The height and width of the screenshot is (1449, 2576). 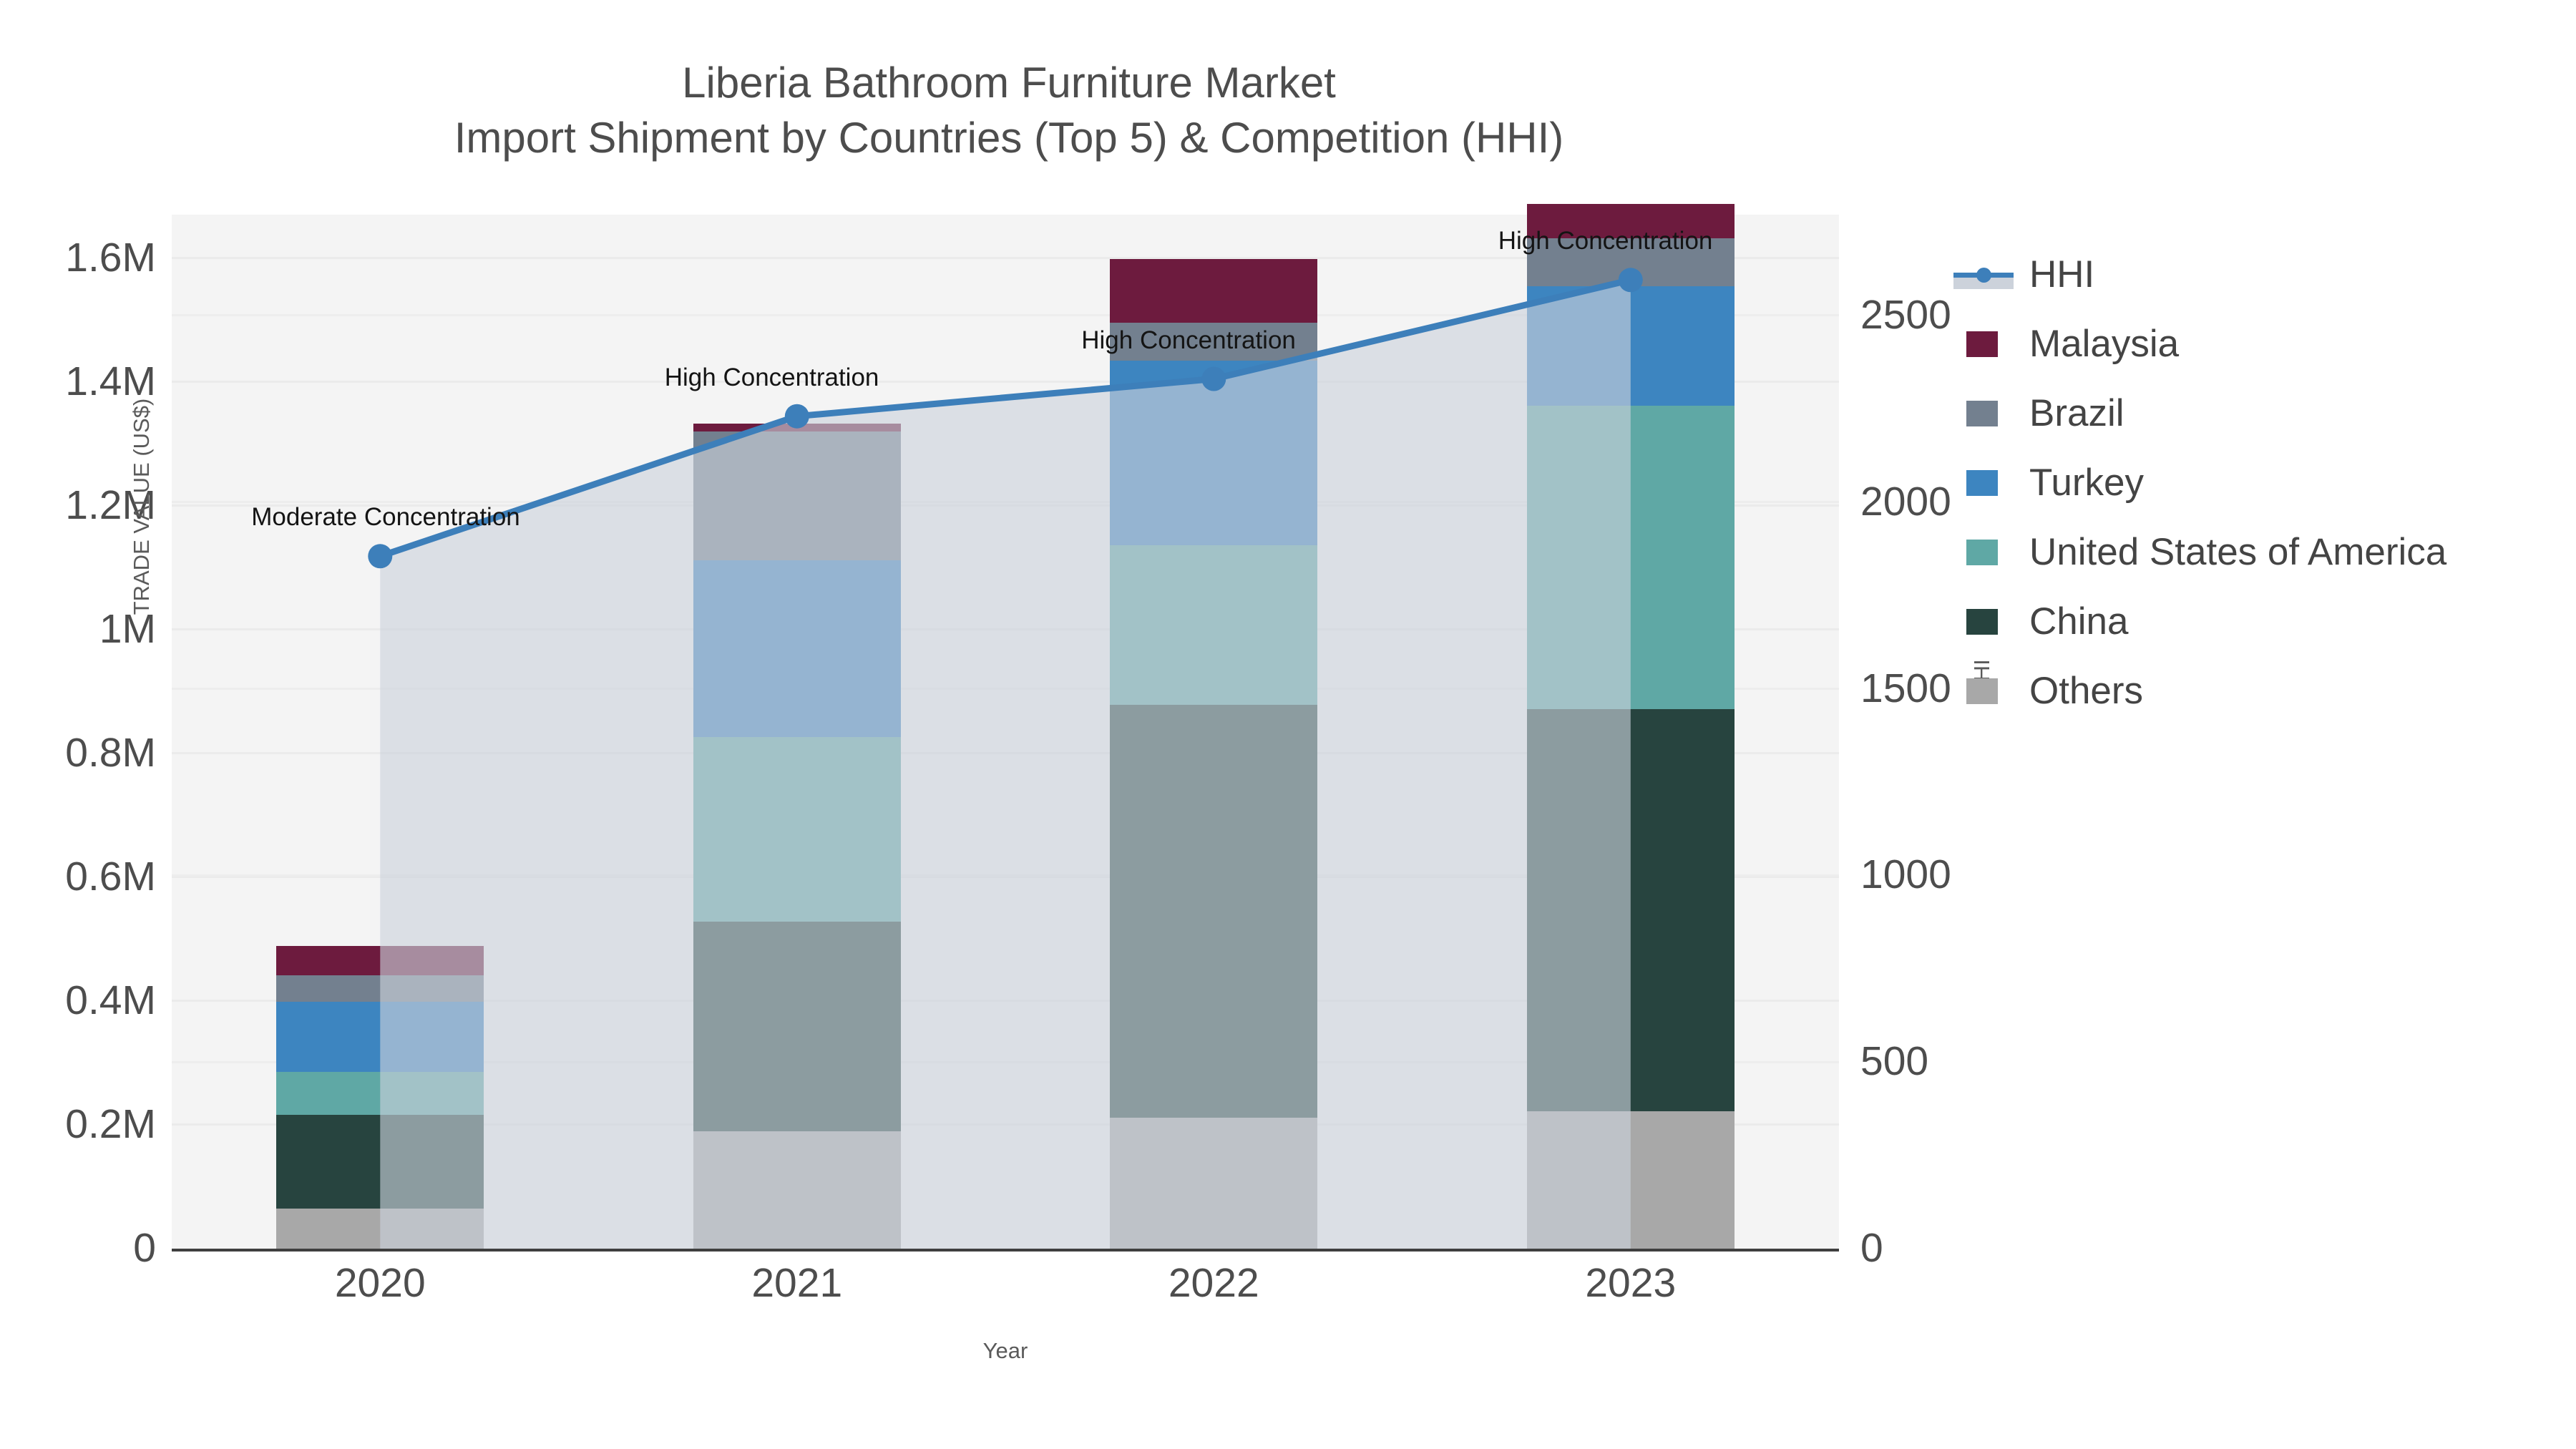 What do you see at coordinates (1905, 314) in the screenshot?
I see `y-axis-right-tick: 2500` at bounding box center [1905, 314].